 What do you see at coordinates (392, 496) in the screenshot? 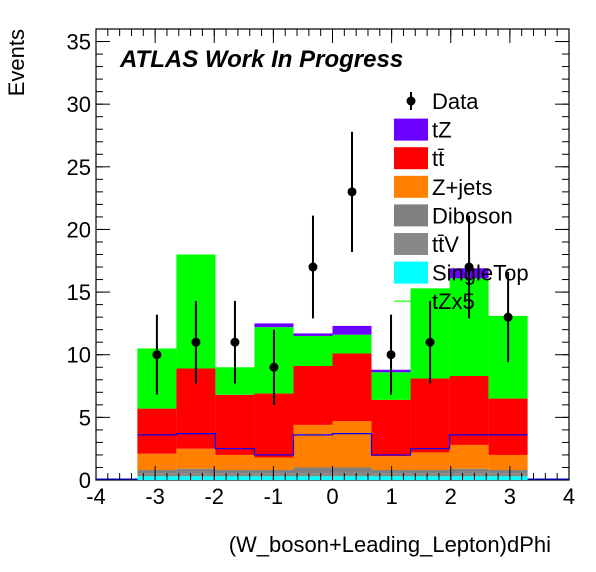
I see `x-tick-label-5: 1` at bounding box center [392, 496].